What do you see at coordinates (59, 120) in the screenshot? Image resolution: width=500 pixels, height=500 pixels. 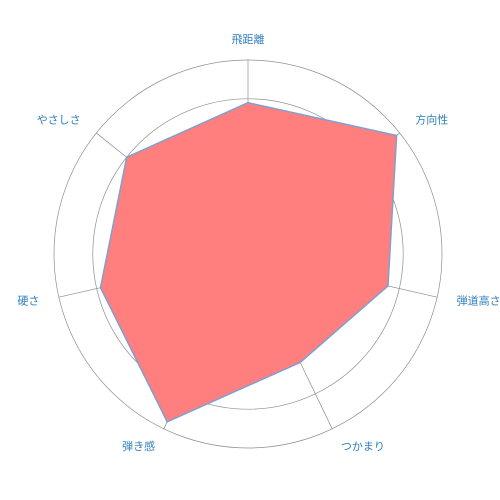 I see `axis-label: やさしさ` at bounding box center [59, 120].